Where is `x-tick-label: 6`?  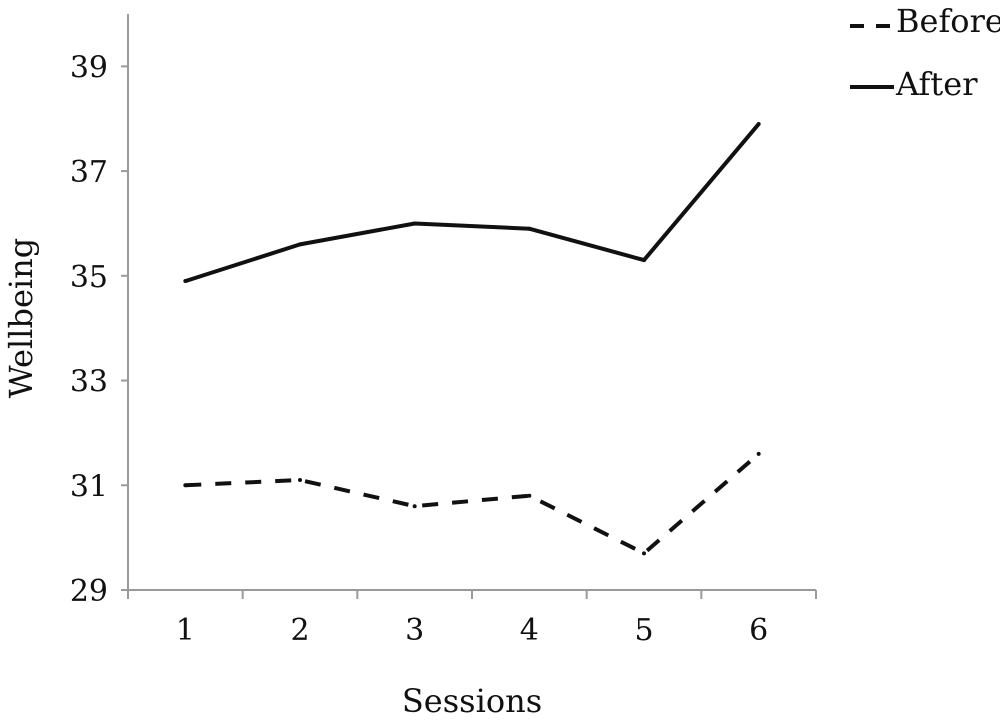
x-tick-label: 6 is located at coordinates (758, 630).